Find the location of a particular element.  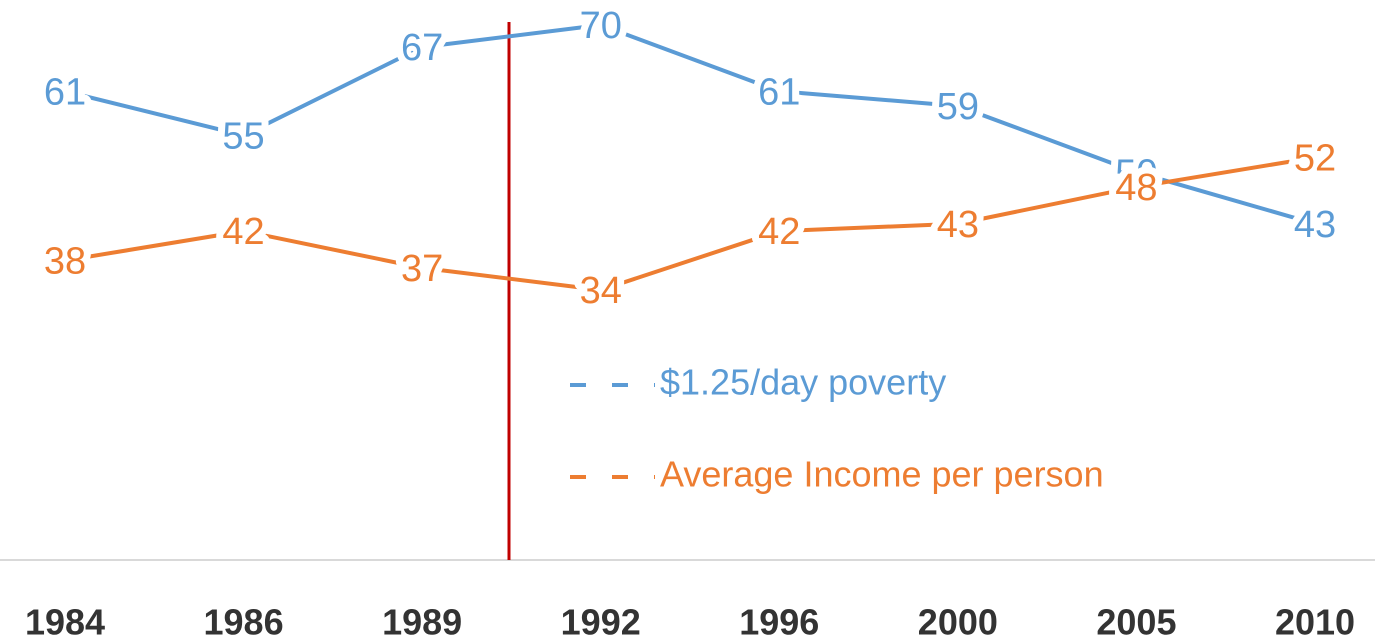

legend-label: Average Income per person is located at coordinates (882, 474).